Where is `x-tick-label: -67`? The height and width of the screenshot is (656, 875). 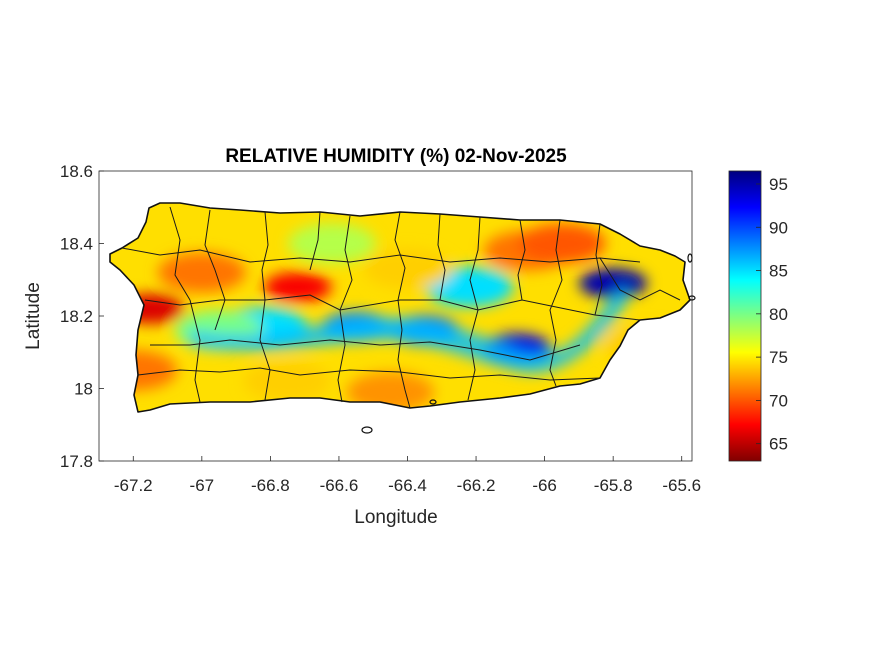
x-tick-label: -67 is located at coordinates (202, 485).